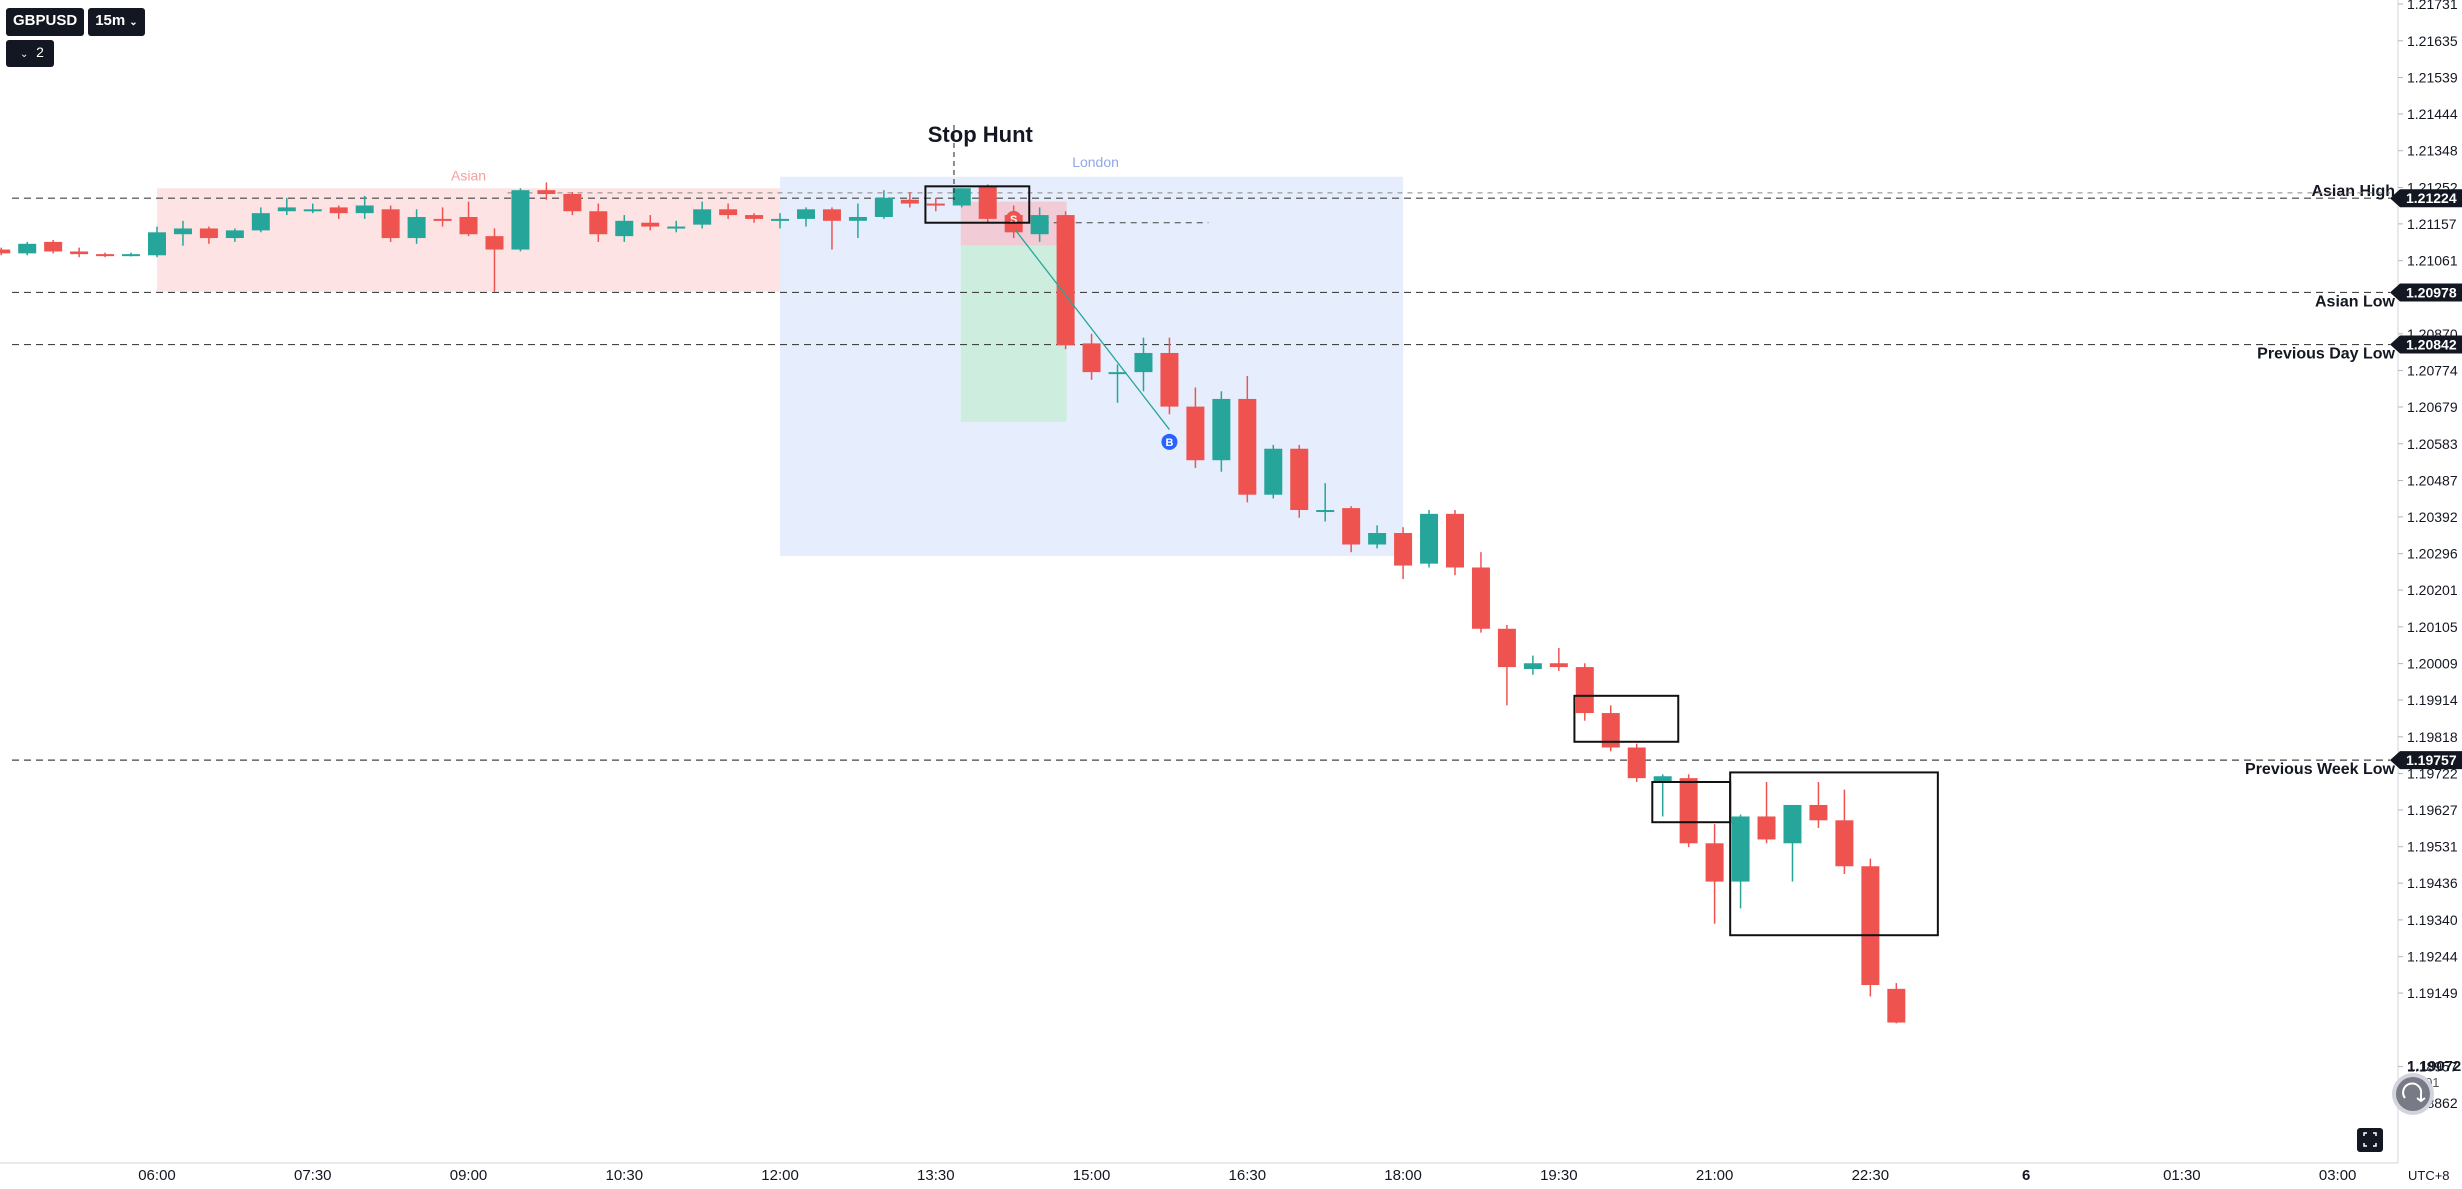  What do you see at coordinates (2326, 354) in the screenshot?
I see `level-label: Previous Day Low` at bounding box center [2326, 354].